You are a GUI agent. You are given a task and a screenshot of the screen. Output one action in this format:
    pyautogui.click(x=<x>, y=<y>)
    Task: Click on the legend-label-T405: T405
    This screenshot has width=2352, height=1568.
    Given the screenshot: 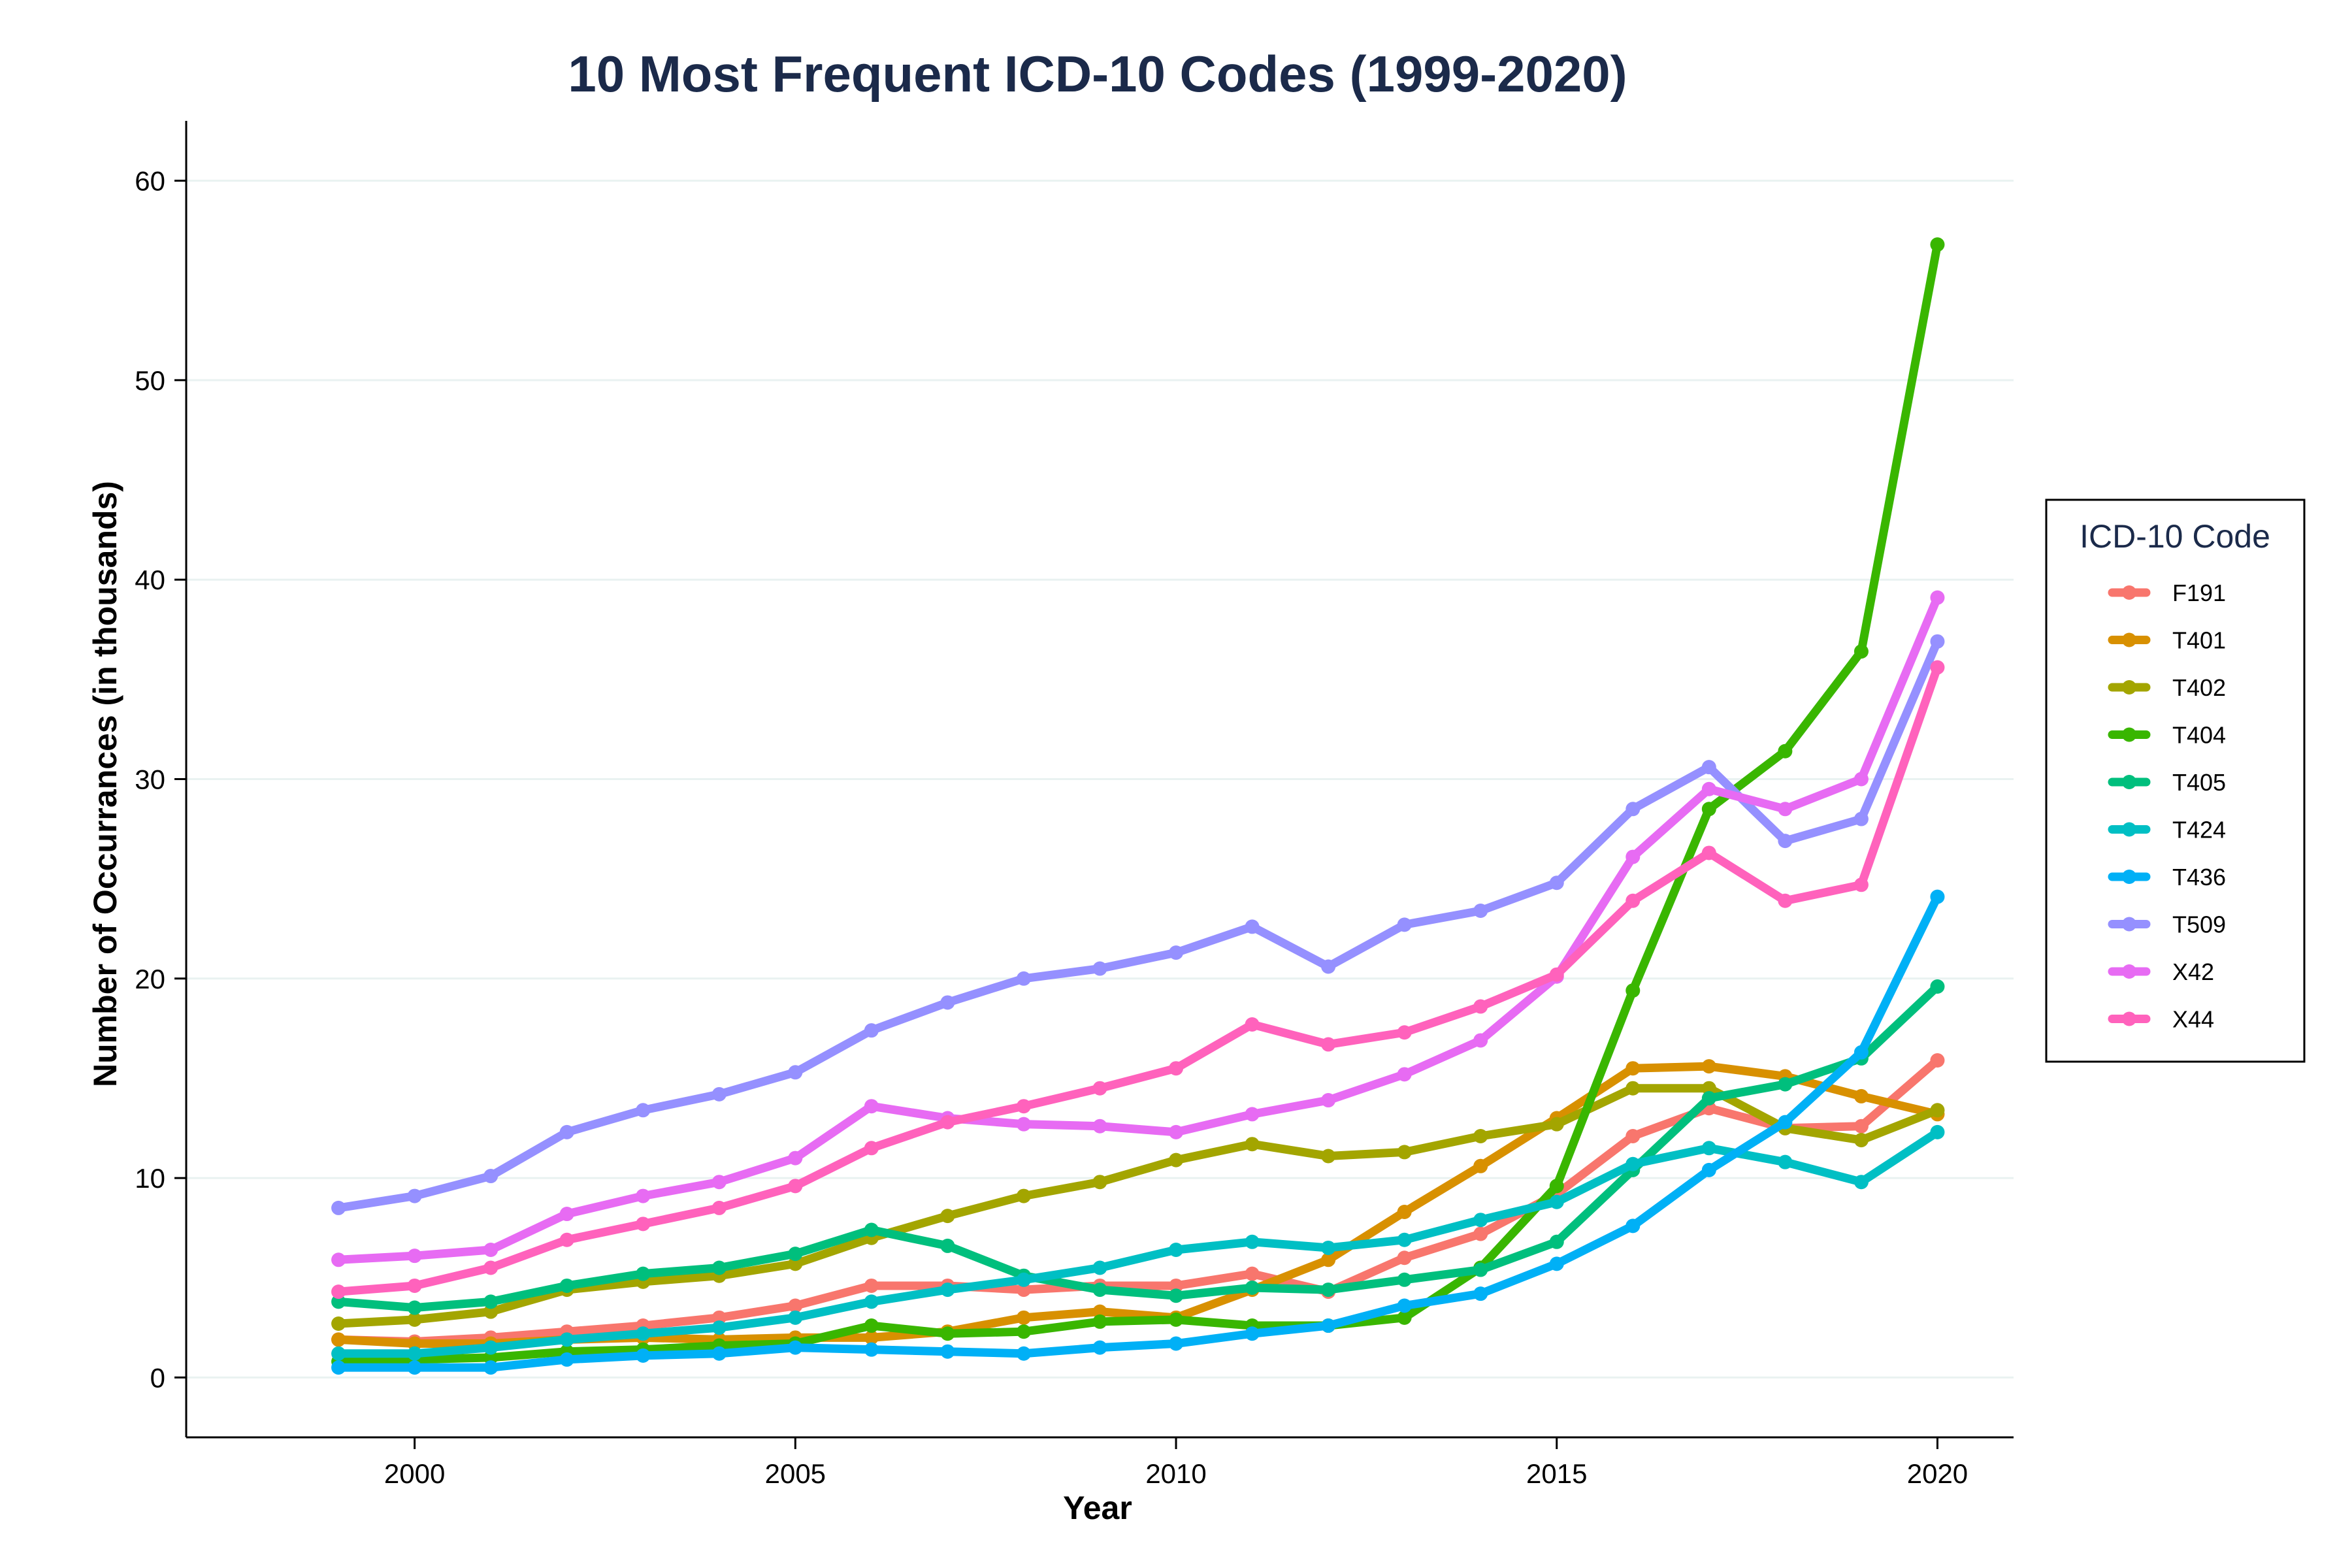 What is the action you would take?
    pyautogui.click(x=2199, y=782)
    